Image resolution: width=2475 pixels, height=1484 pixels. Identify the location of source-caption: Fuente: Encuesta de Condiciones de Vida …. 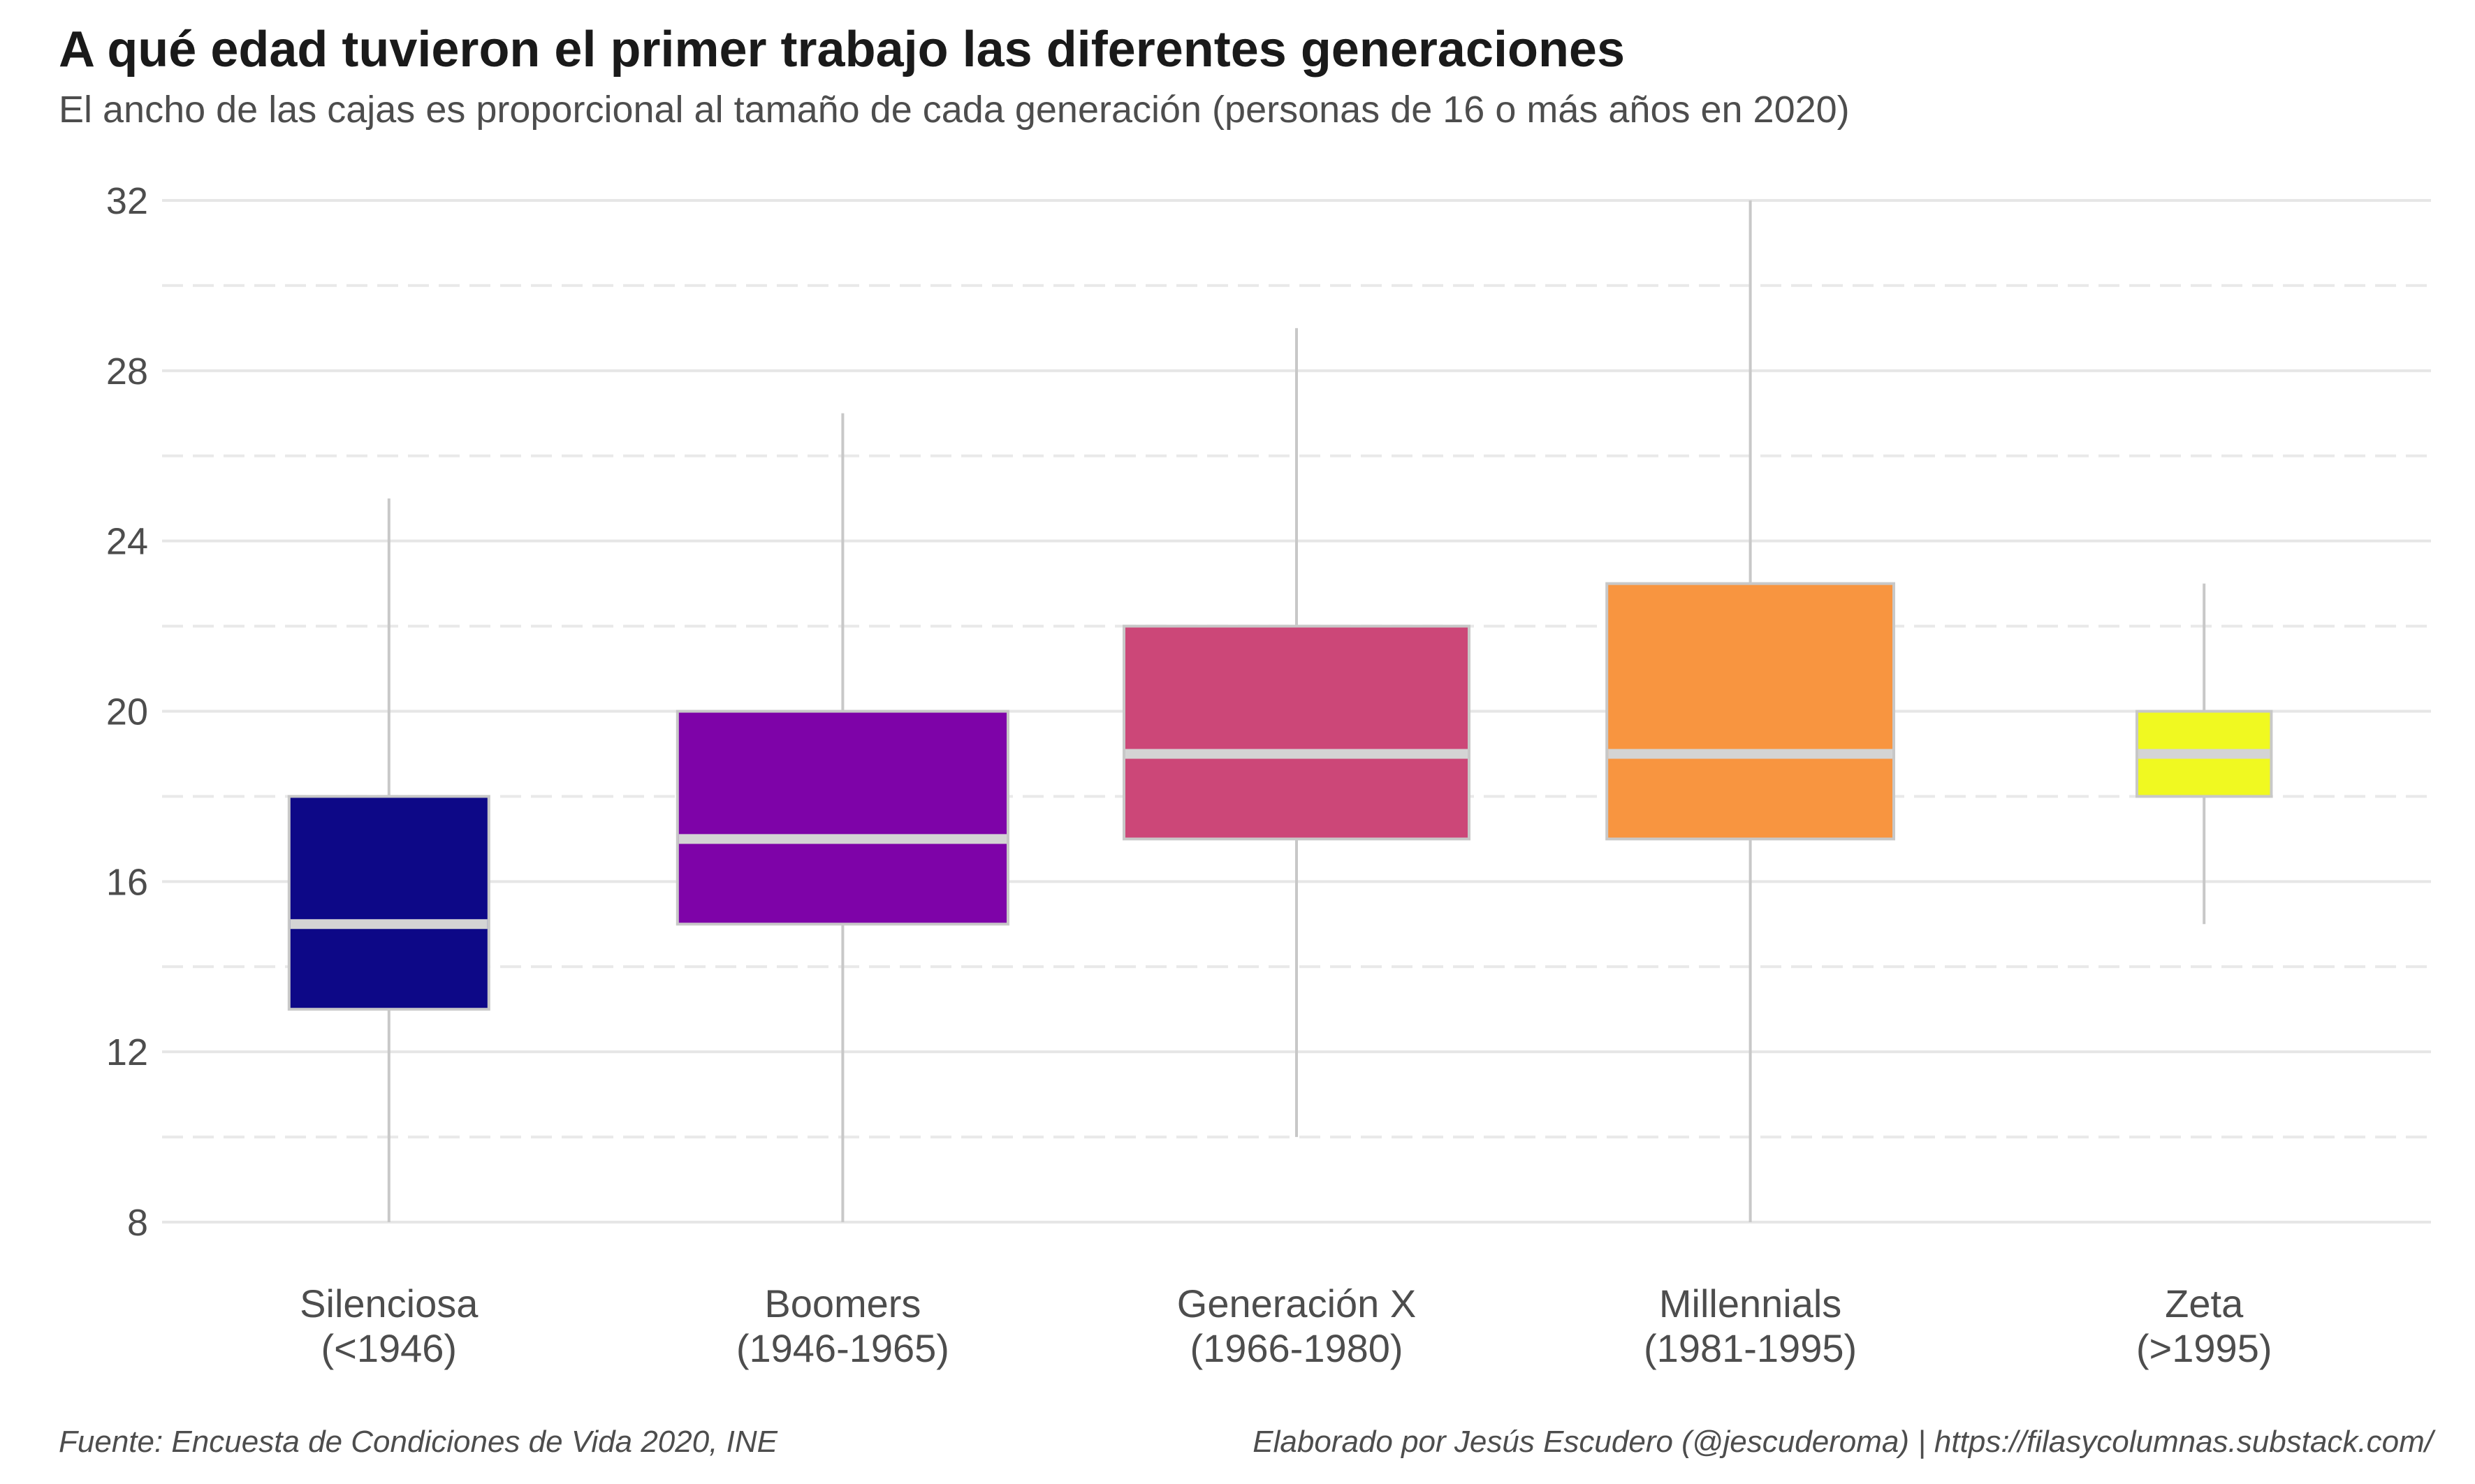
(418, 1442).